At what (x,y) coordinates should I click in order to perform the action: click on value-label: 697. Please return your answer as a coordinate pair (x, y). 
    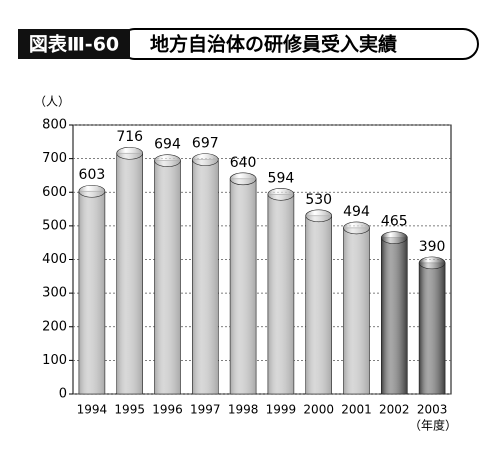
    Looking at the image, I should click on (205, 144).